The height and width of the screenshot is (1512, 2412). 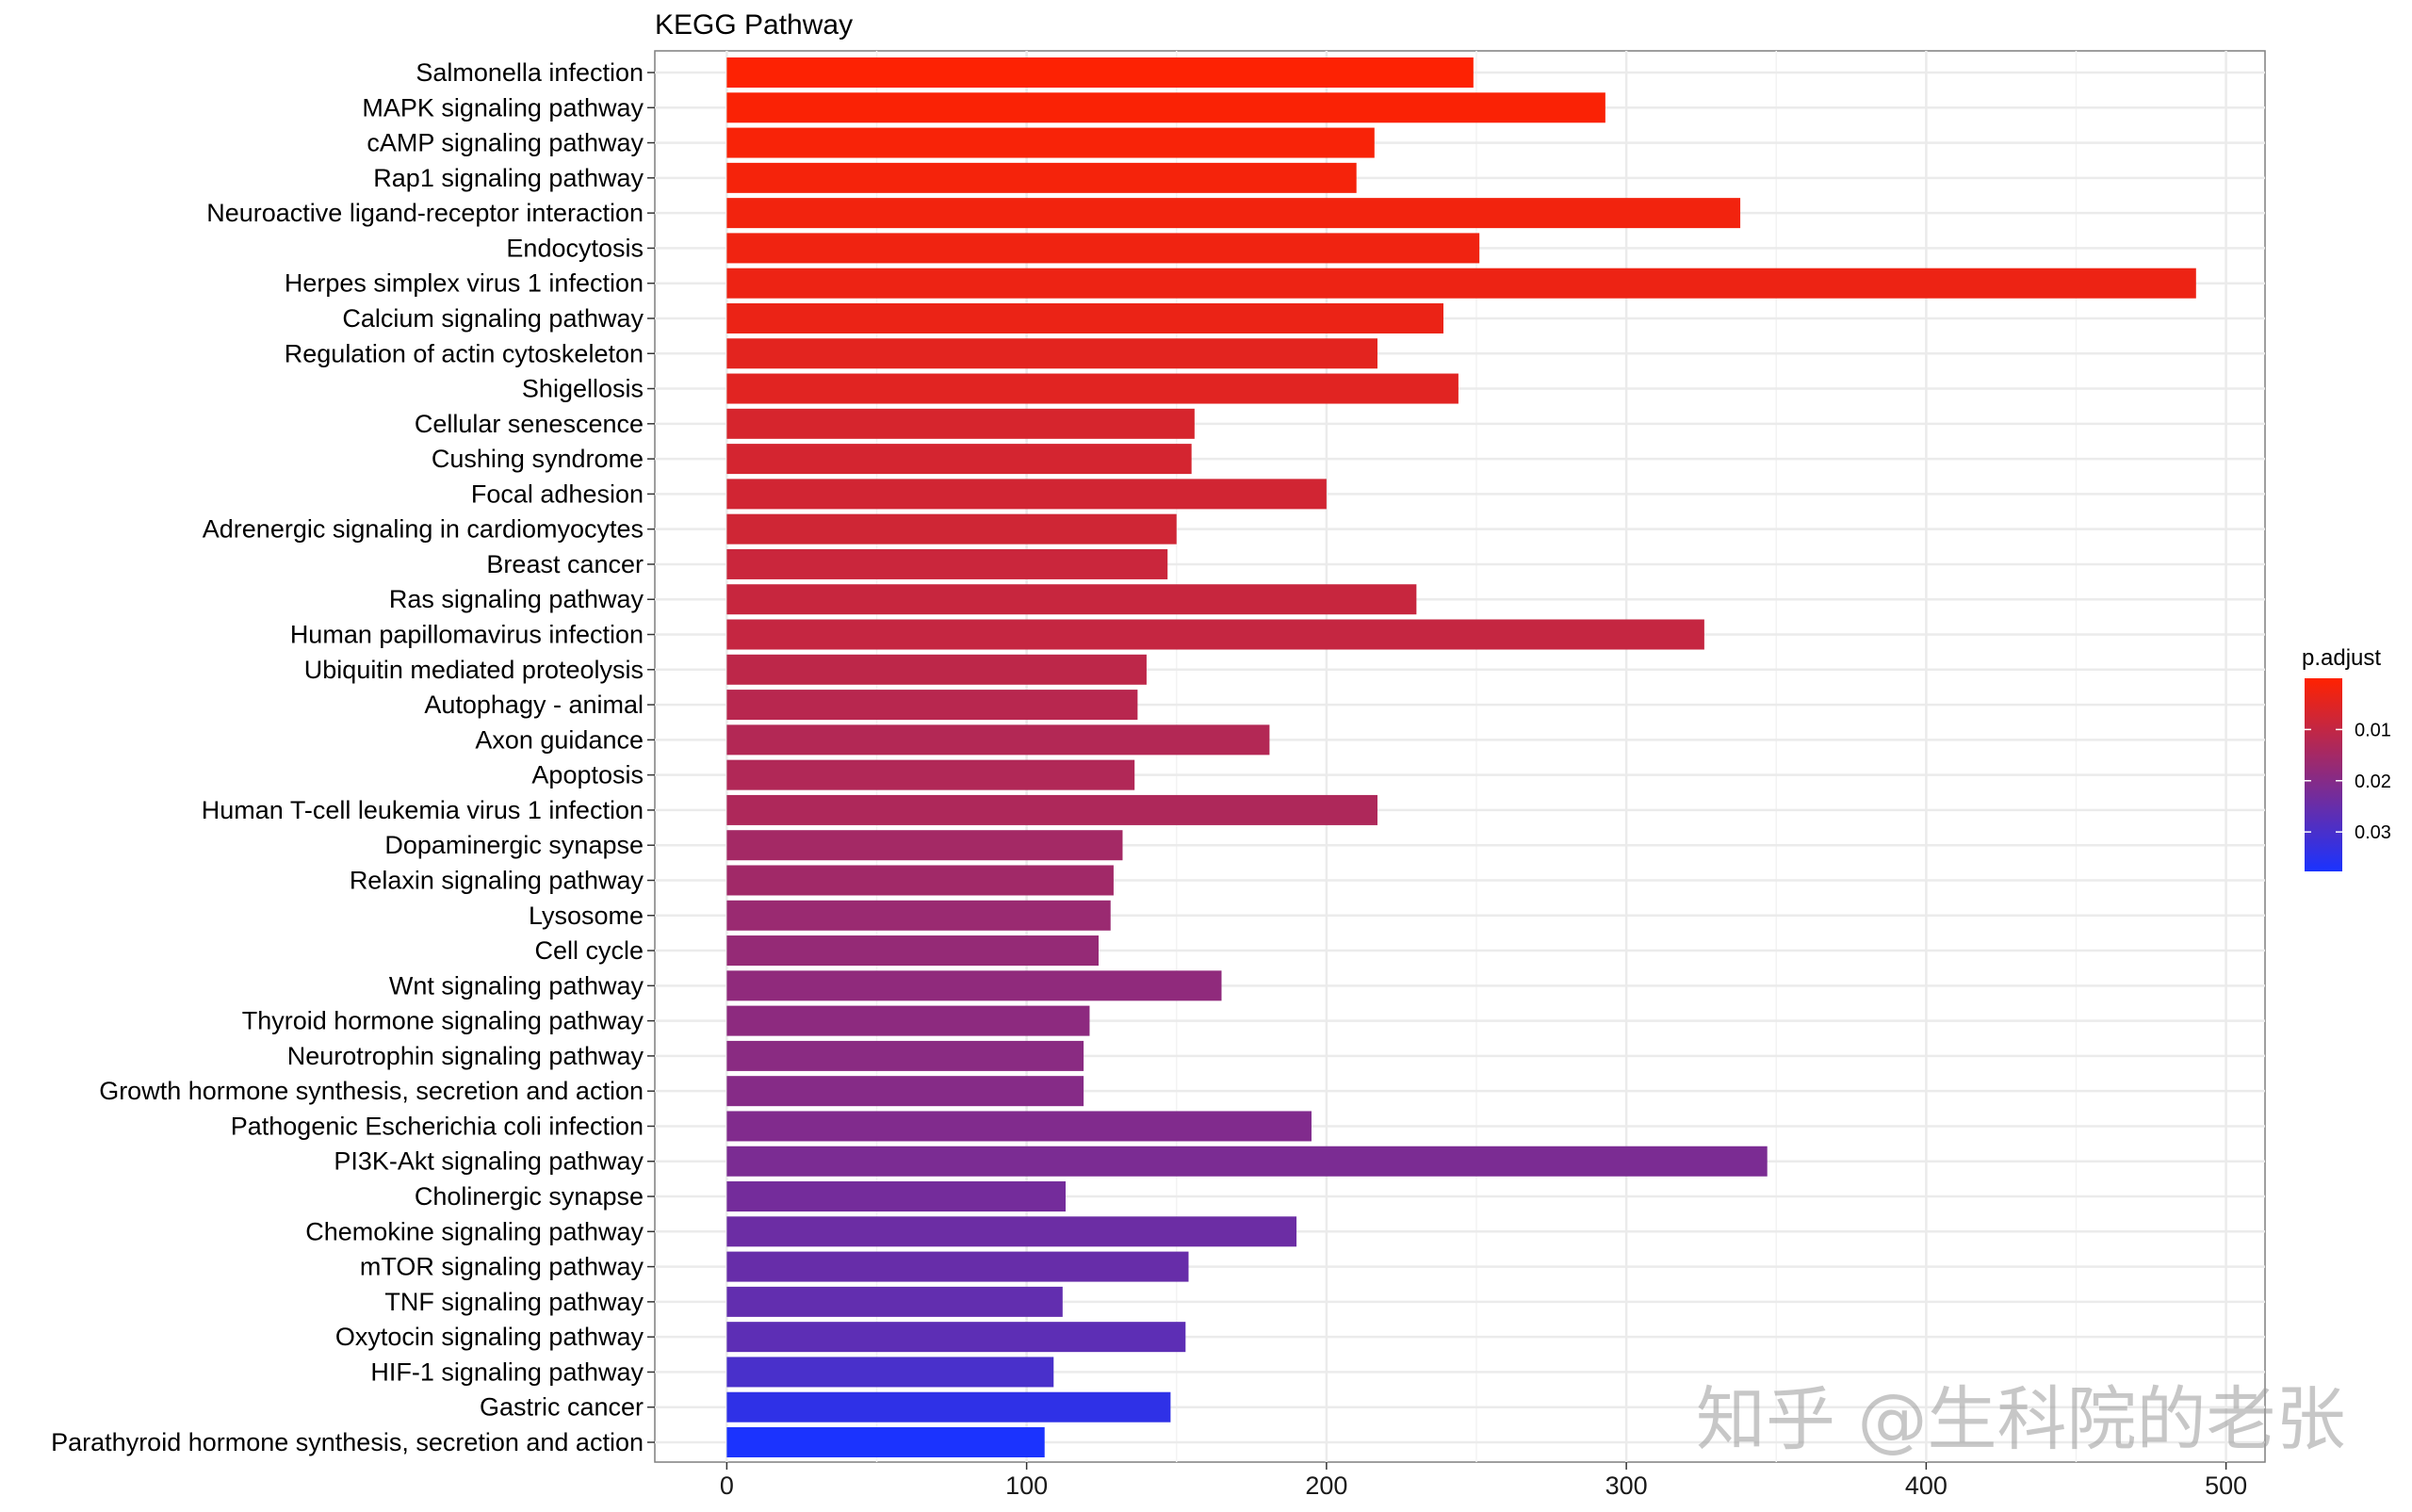 What do you see at coordinates (583, 389) in the screenshot?
I see `category-label: Shigellosis` at bounding box center [583, 389].